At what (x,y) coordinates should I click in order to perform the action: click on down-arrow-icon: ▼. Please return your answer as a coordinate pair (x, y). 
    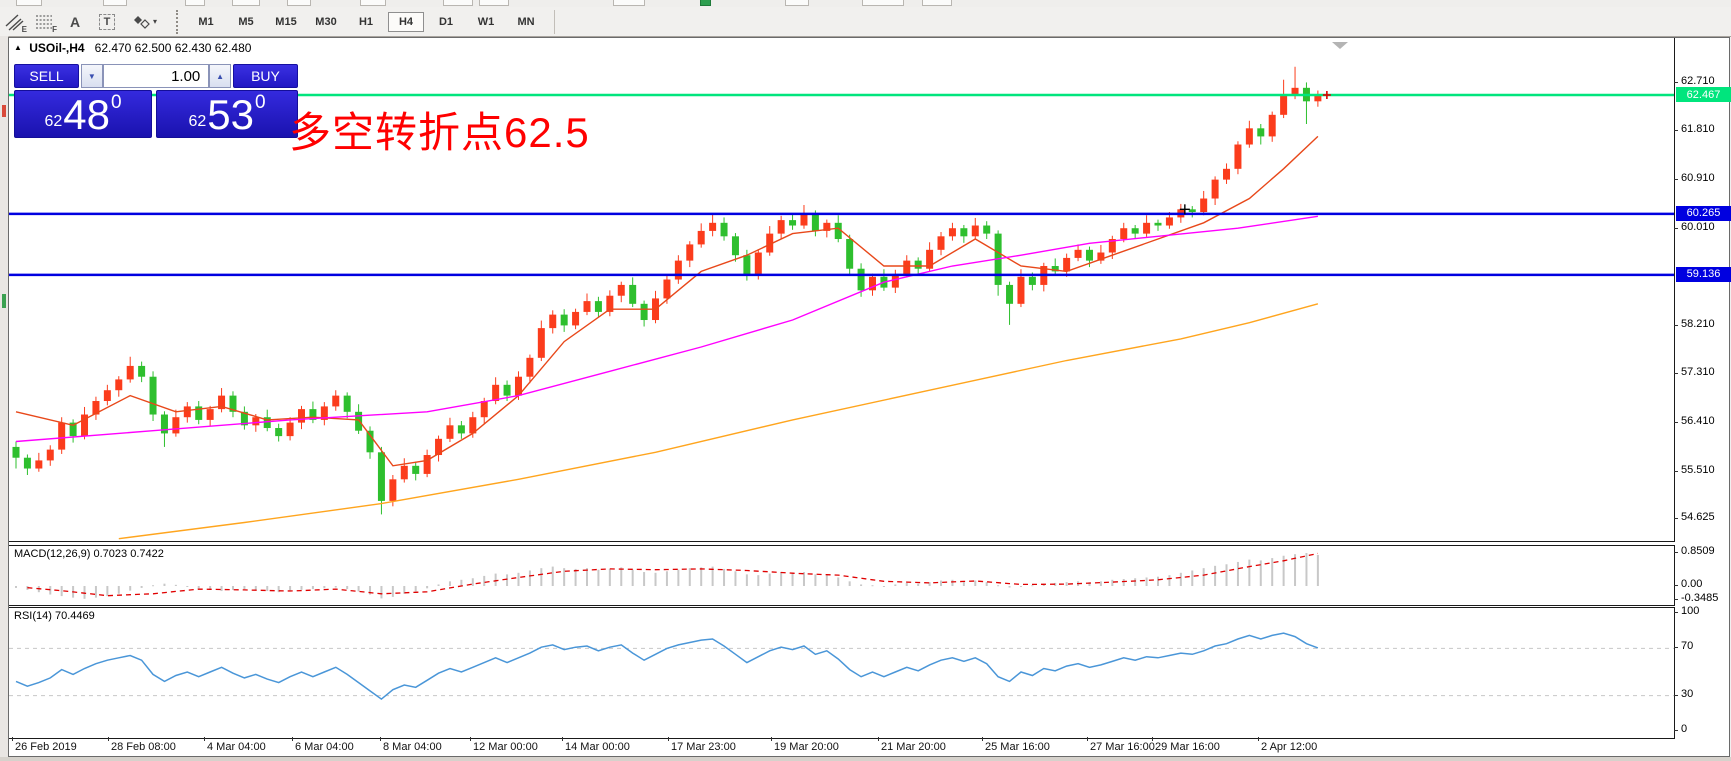
    Looking at the image, I should click on (91, 76).